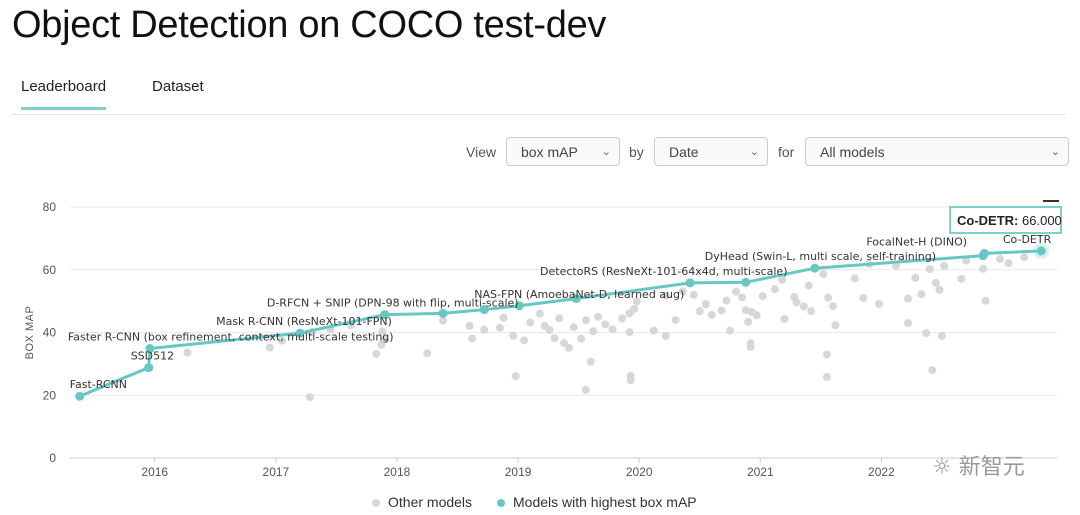  Describe the element at coordinates (916, 241) in the screenshot. I see `model-label: FocalNet-H (DINO)` at that location.